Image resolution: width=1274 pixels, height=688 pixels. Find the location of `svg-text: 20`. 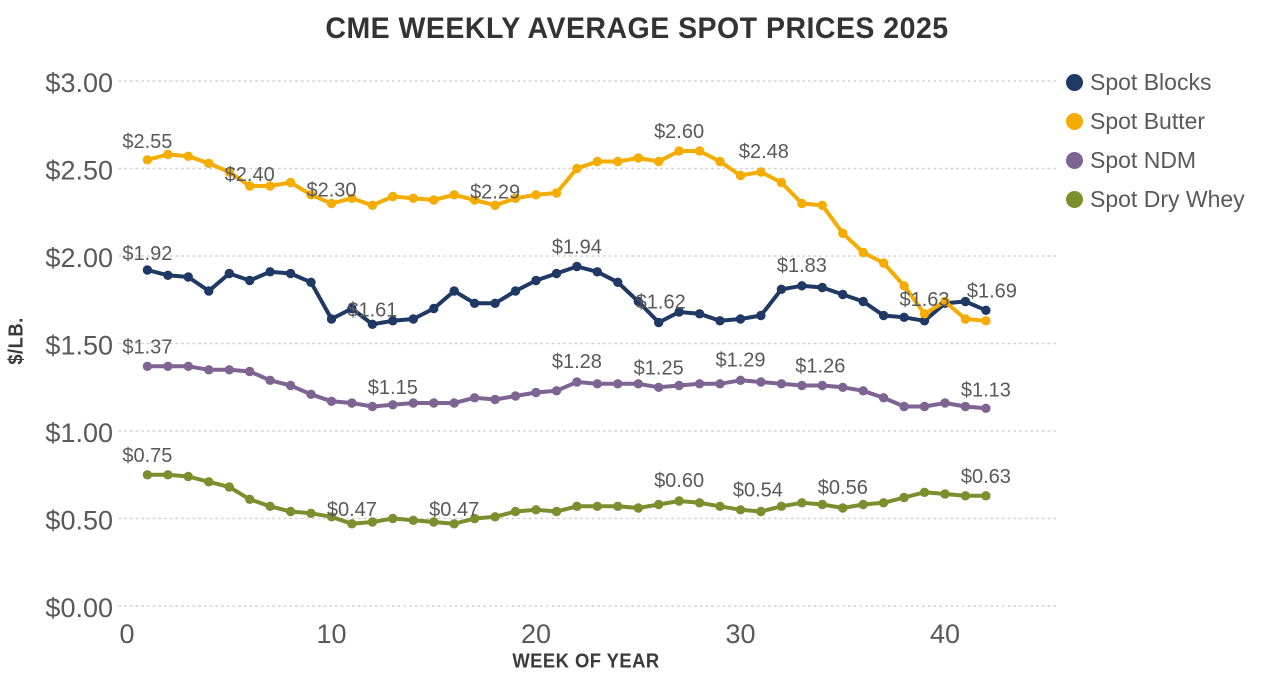

svg-text: 20 is located at coordinates (536, 634).